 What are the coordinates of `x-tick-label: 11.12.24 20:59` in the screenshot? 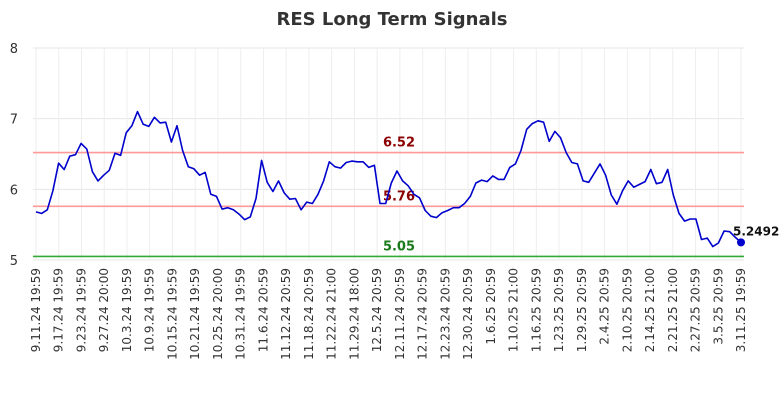 It's located at (286, 314).